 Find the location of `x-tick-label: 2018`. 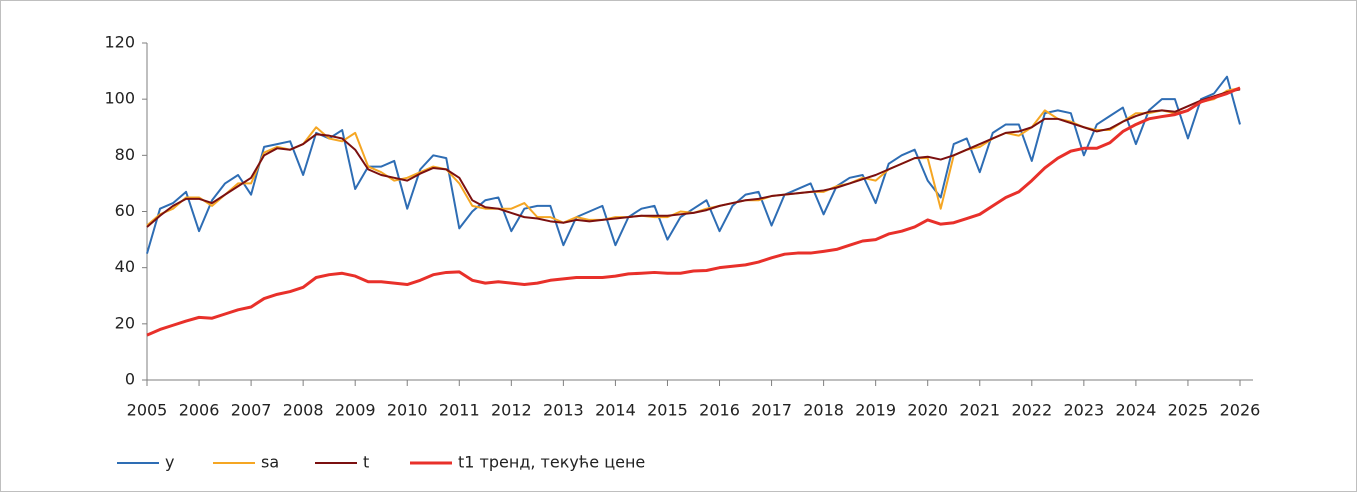

x-tick-label: 2018 is located at coordinates (823, 410).